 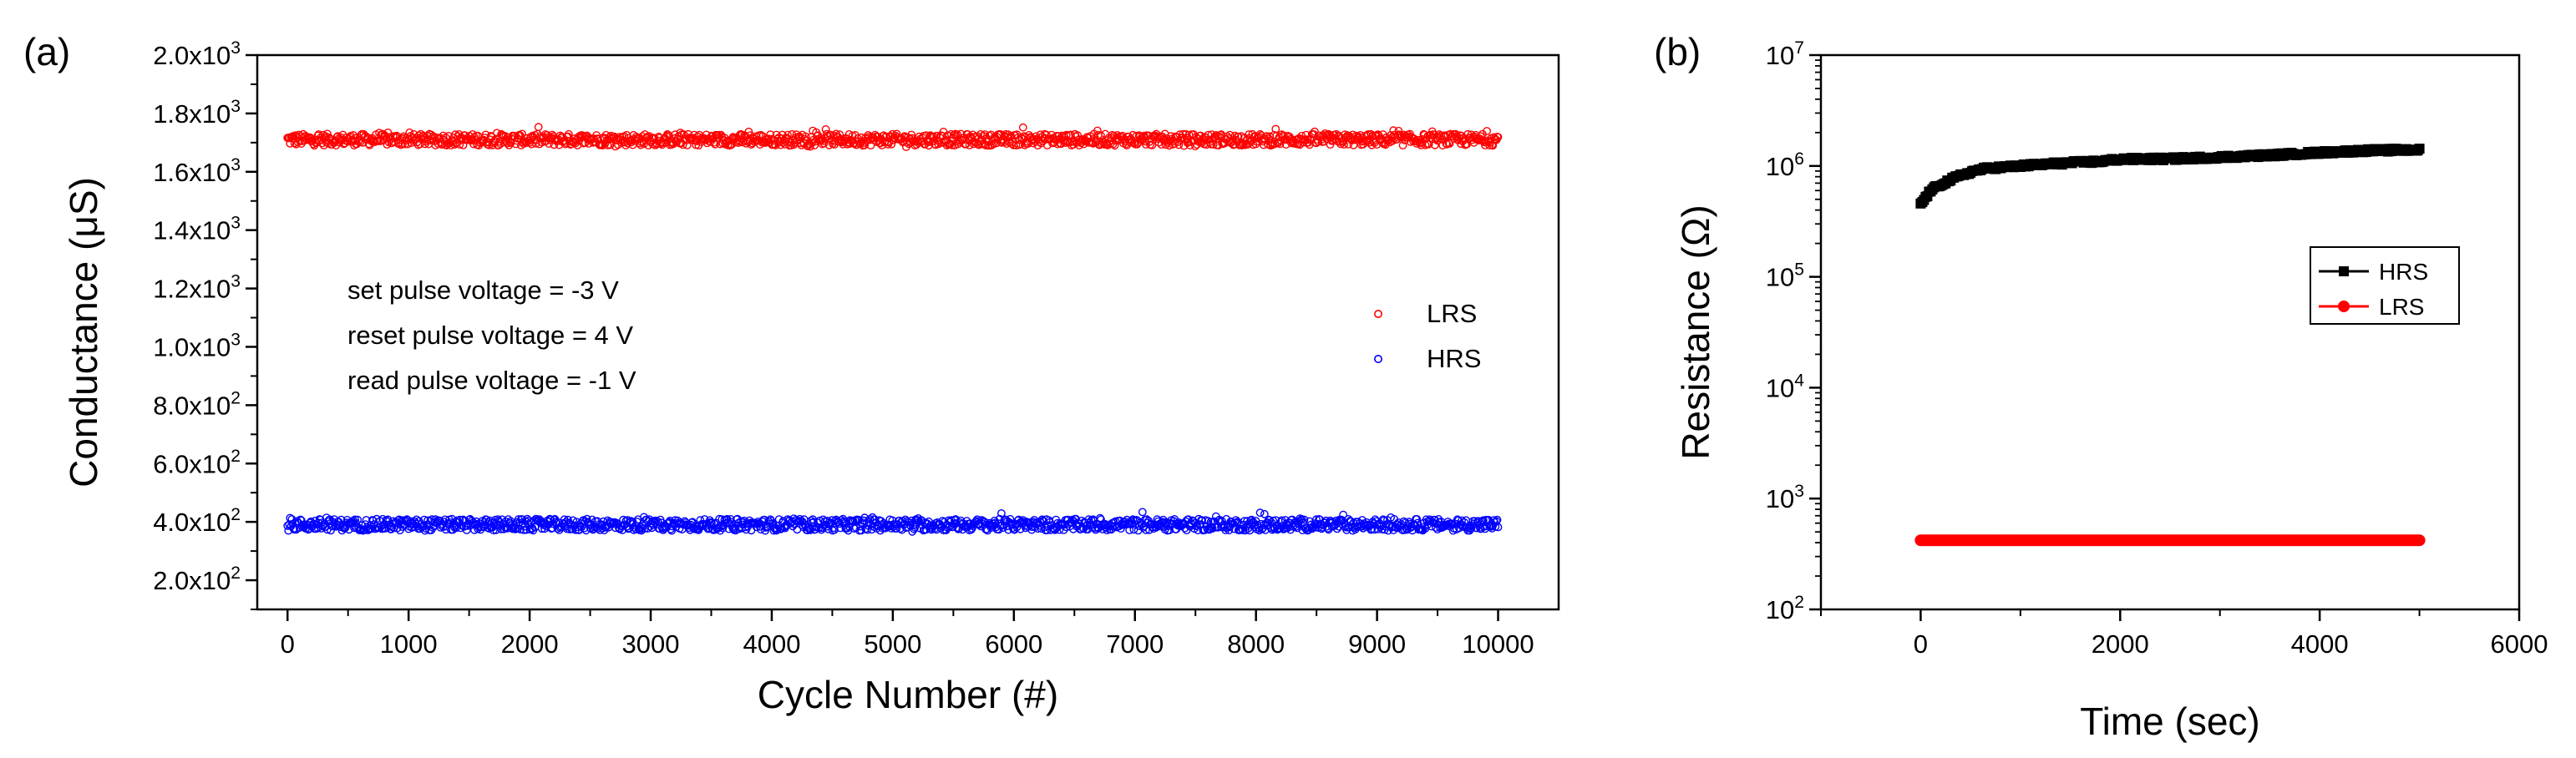 What do you see at coordinates (197, 404) in the screenshot?
I see `y-tick-label: 8.0x102` at bounding box center [197, 404].